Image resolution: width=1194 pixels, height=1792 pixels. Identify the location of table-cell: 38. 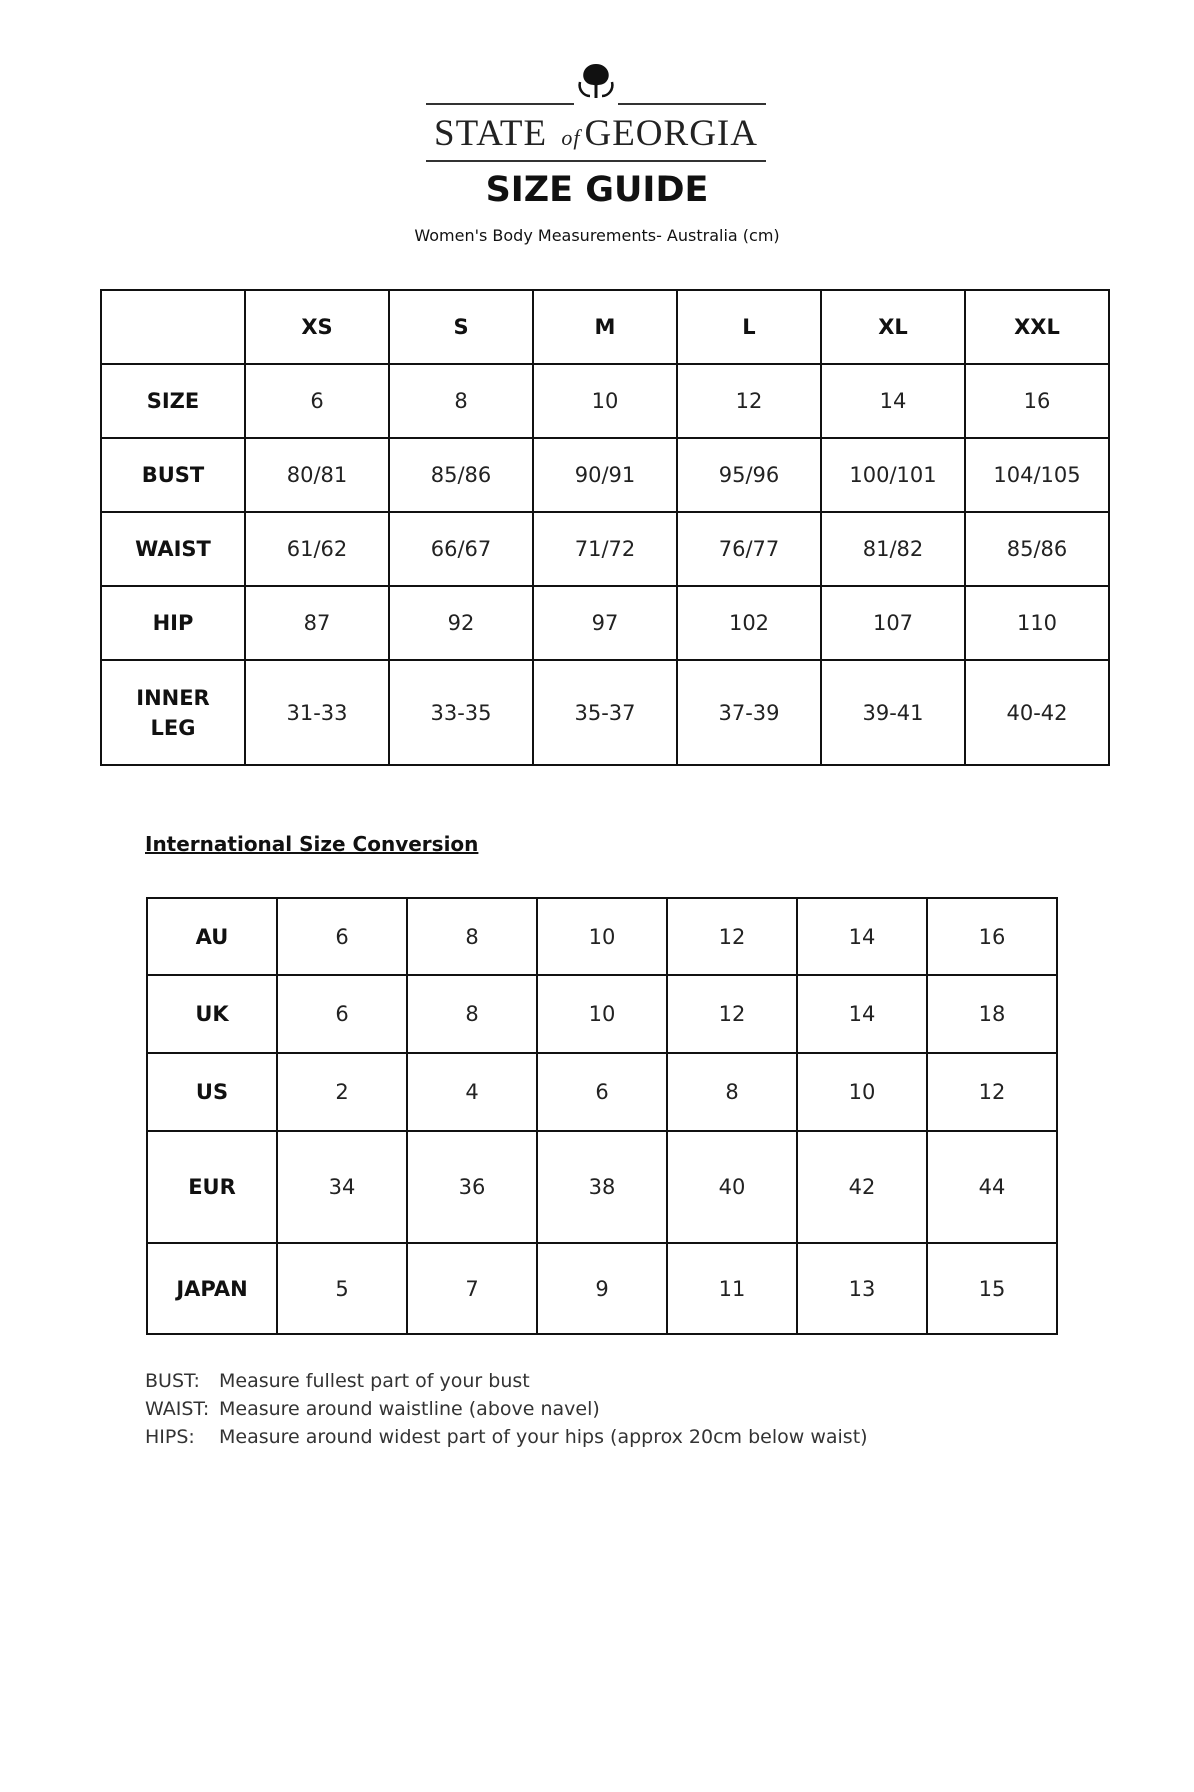
(602, 1187).